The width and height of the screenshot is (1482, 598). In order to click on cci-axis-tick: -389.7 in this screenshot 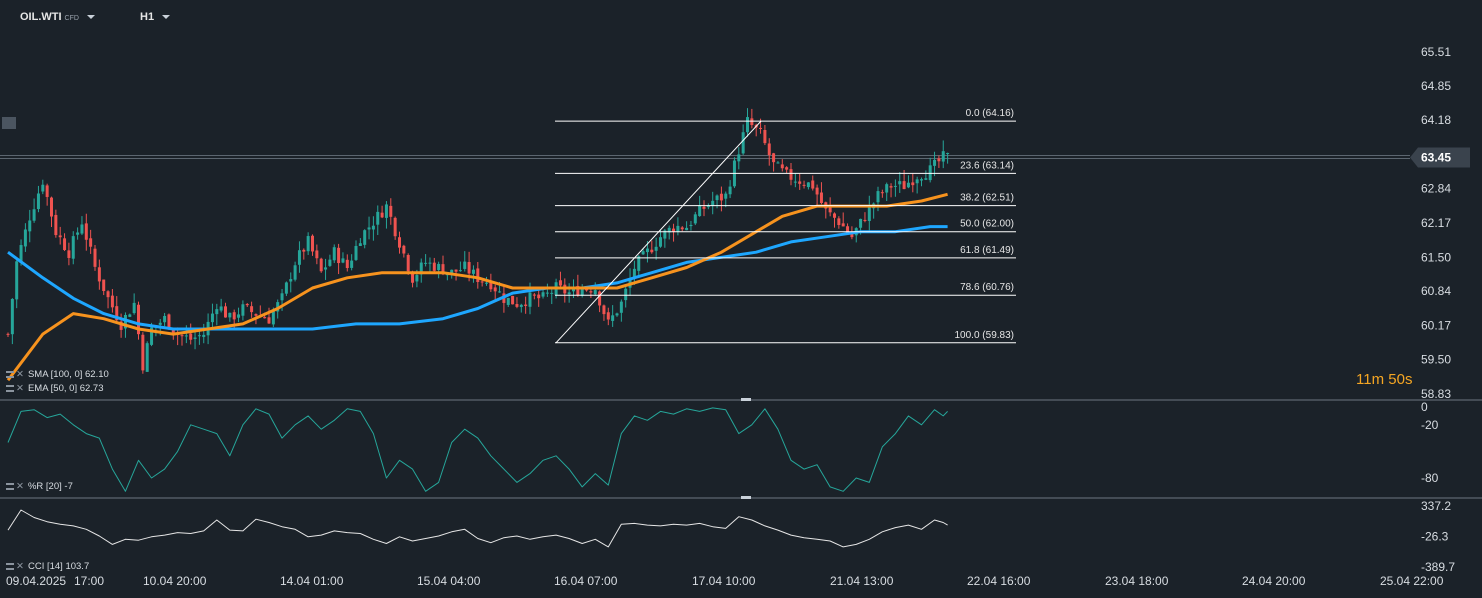, I will do `click(1438, 567)`.